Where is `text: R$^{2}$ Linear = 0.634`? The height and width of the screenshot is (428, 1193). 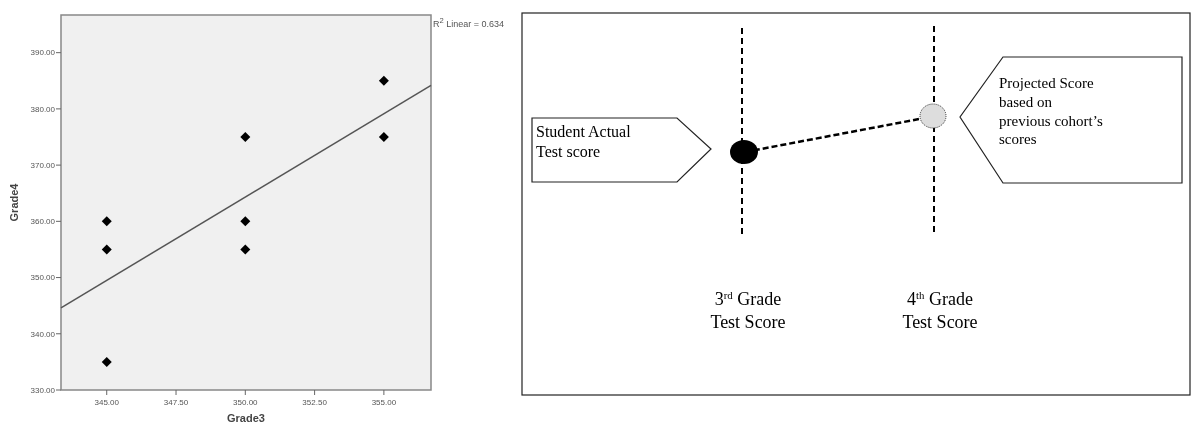 text: R$^{2}$ Linear = 0.634 is located at coordinates (469, 22).